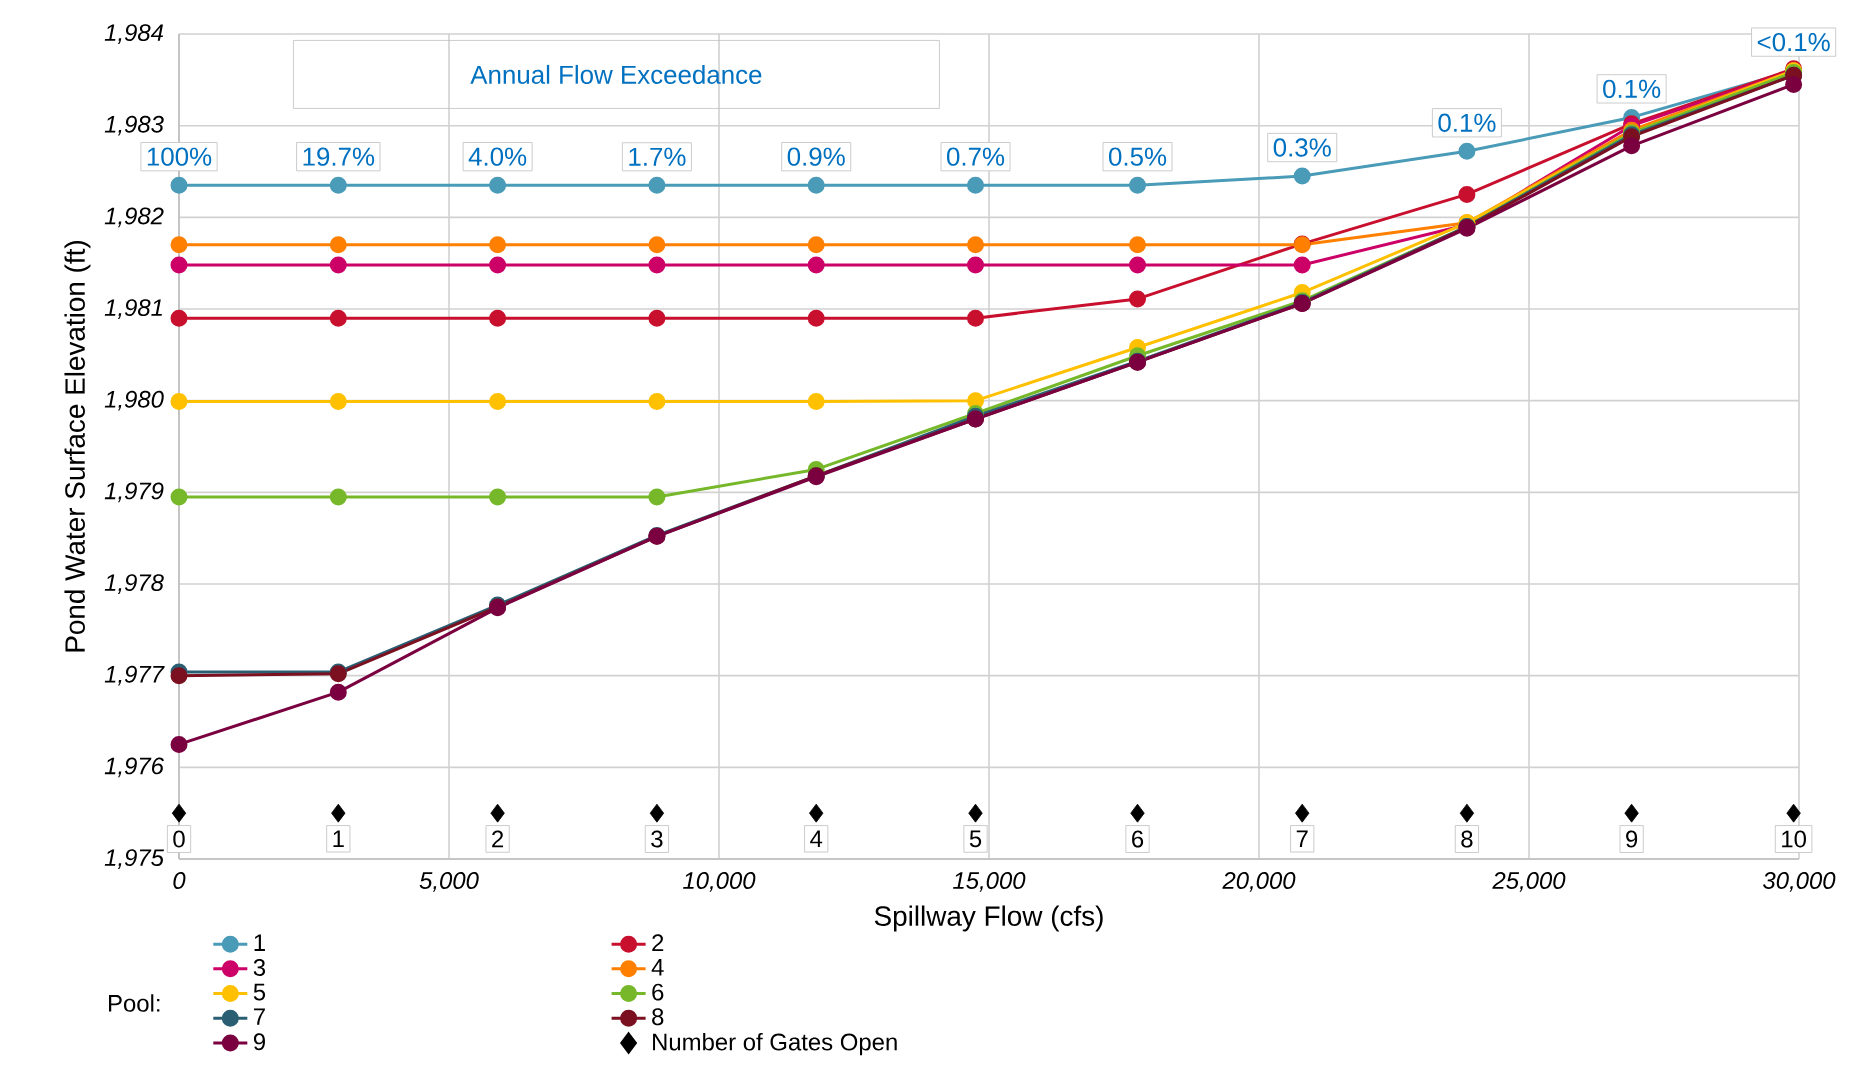 The image size is (1874, 1079). I want to click on y-tick-label: 1,982, so click(134, 217).